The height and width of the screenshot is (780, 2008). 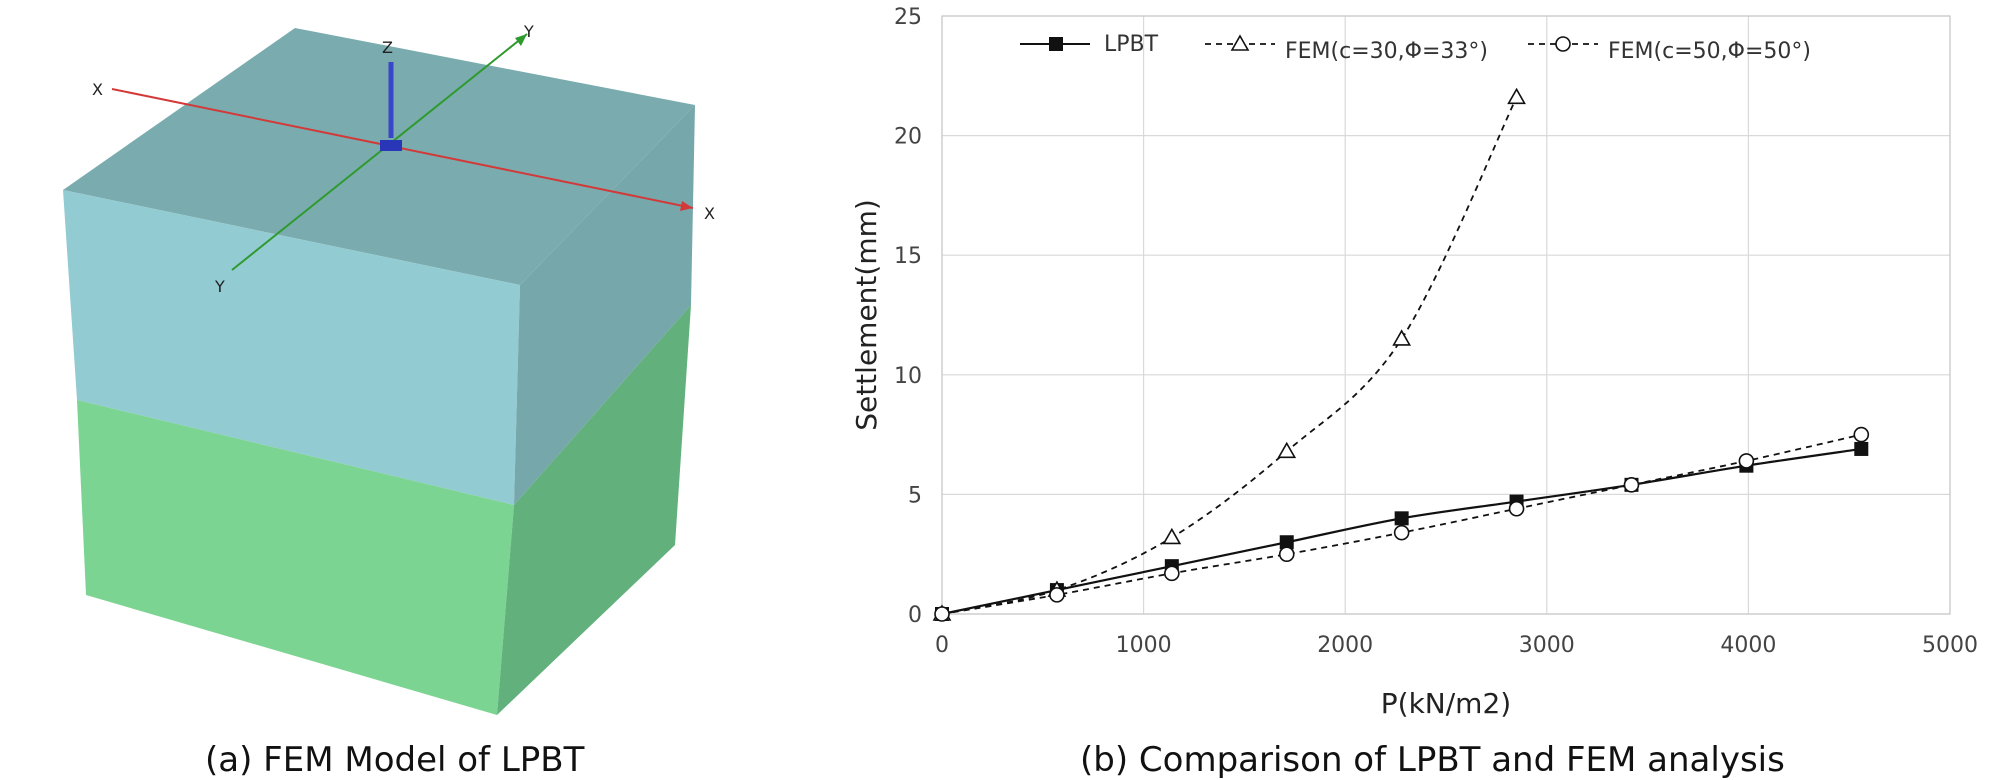 I want to click on y-axis-arrowhead, so click(x=521, y=40).